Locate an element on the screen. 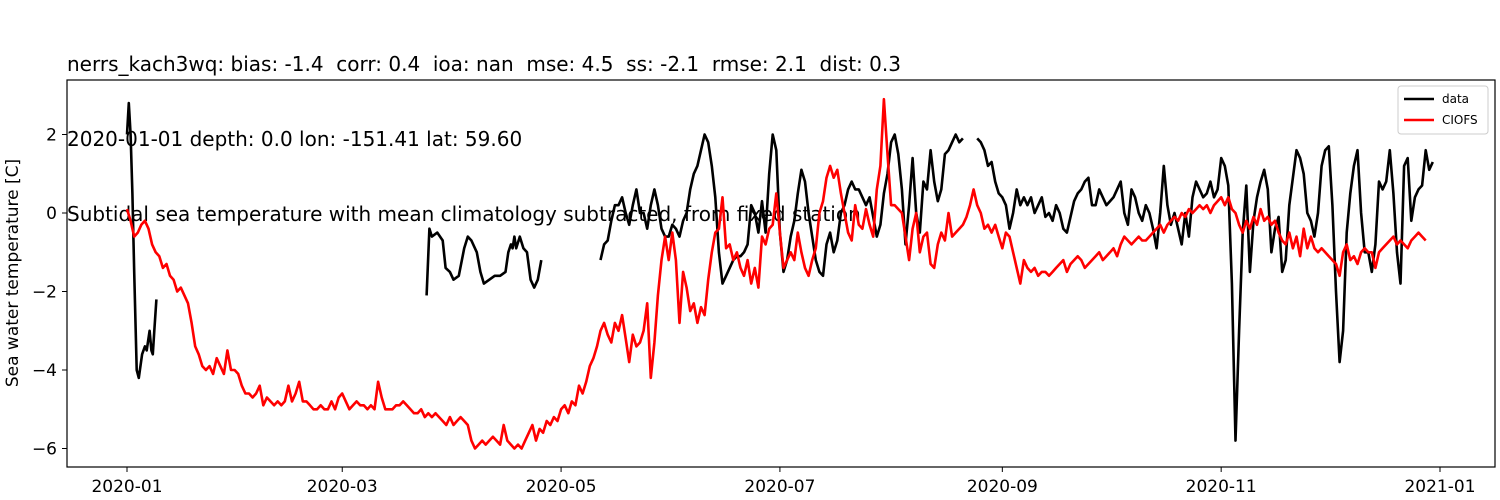 The image size is (1500, 500). legend: data CIOFS is located at coordinates (1443, 110).